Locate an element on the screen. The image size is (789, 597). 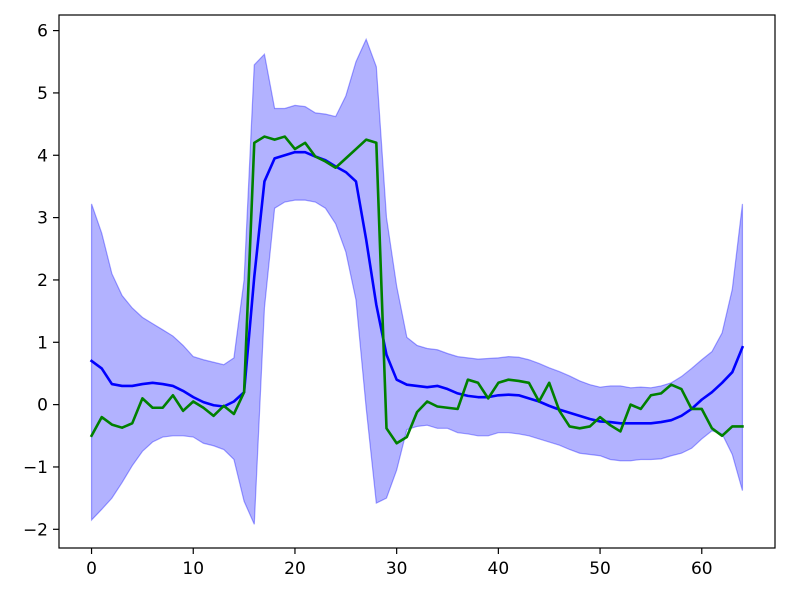
x-tick-label: 20 is located at coordinates (295, 569).